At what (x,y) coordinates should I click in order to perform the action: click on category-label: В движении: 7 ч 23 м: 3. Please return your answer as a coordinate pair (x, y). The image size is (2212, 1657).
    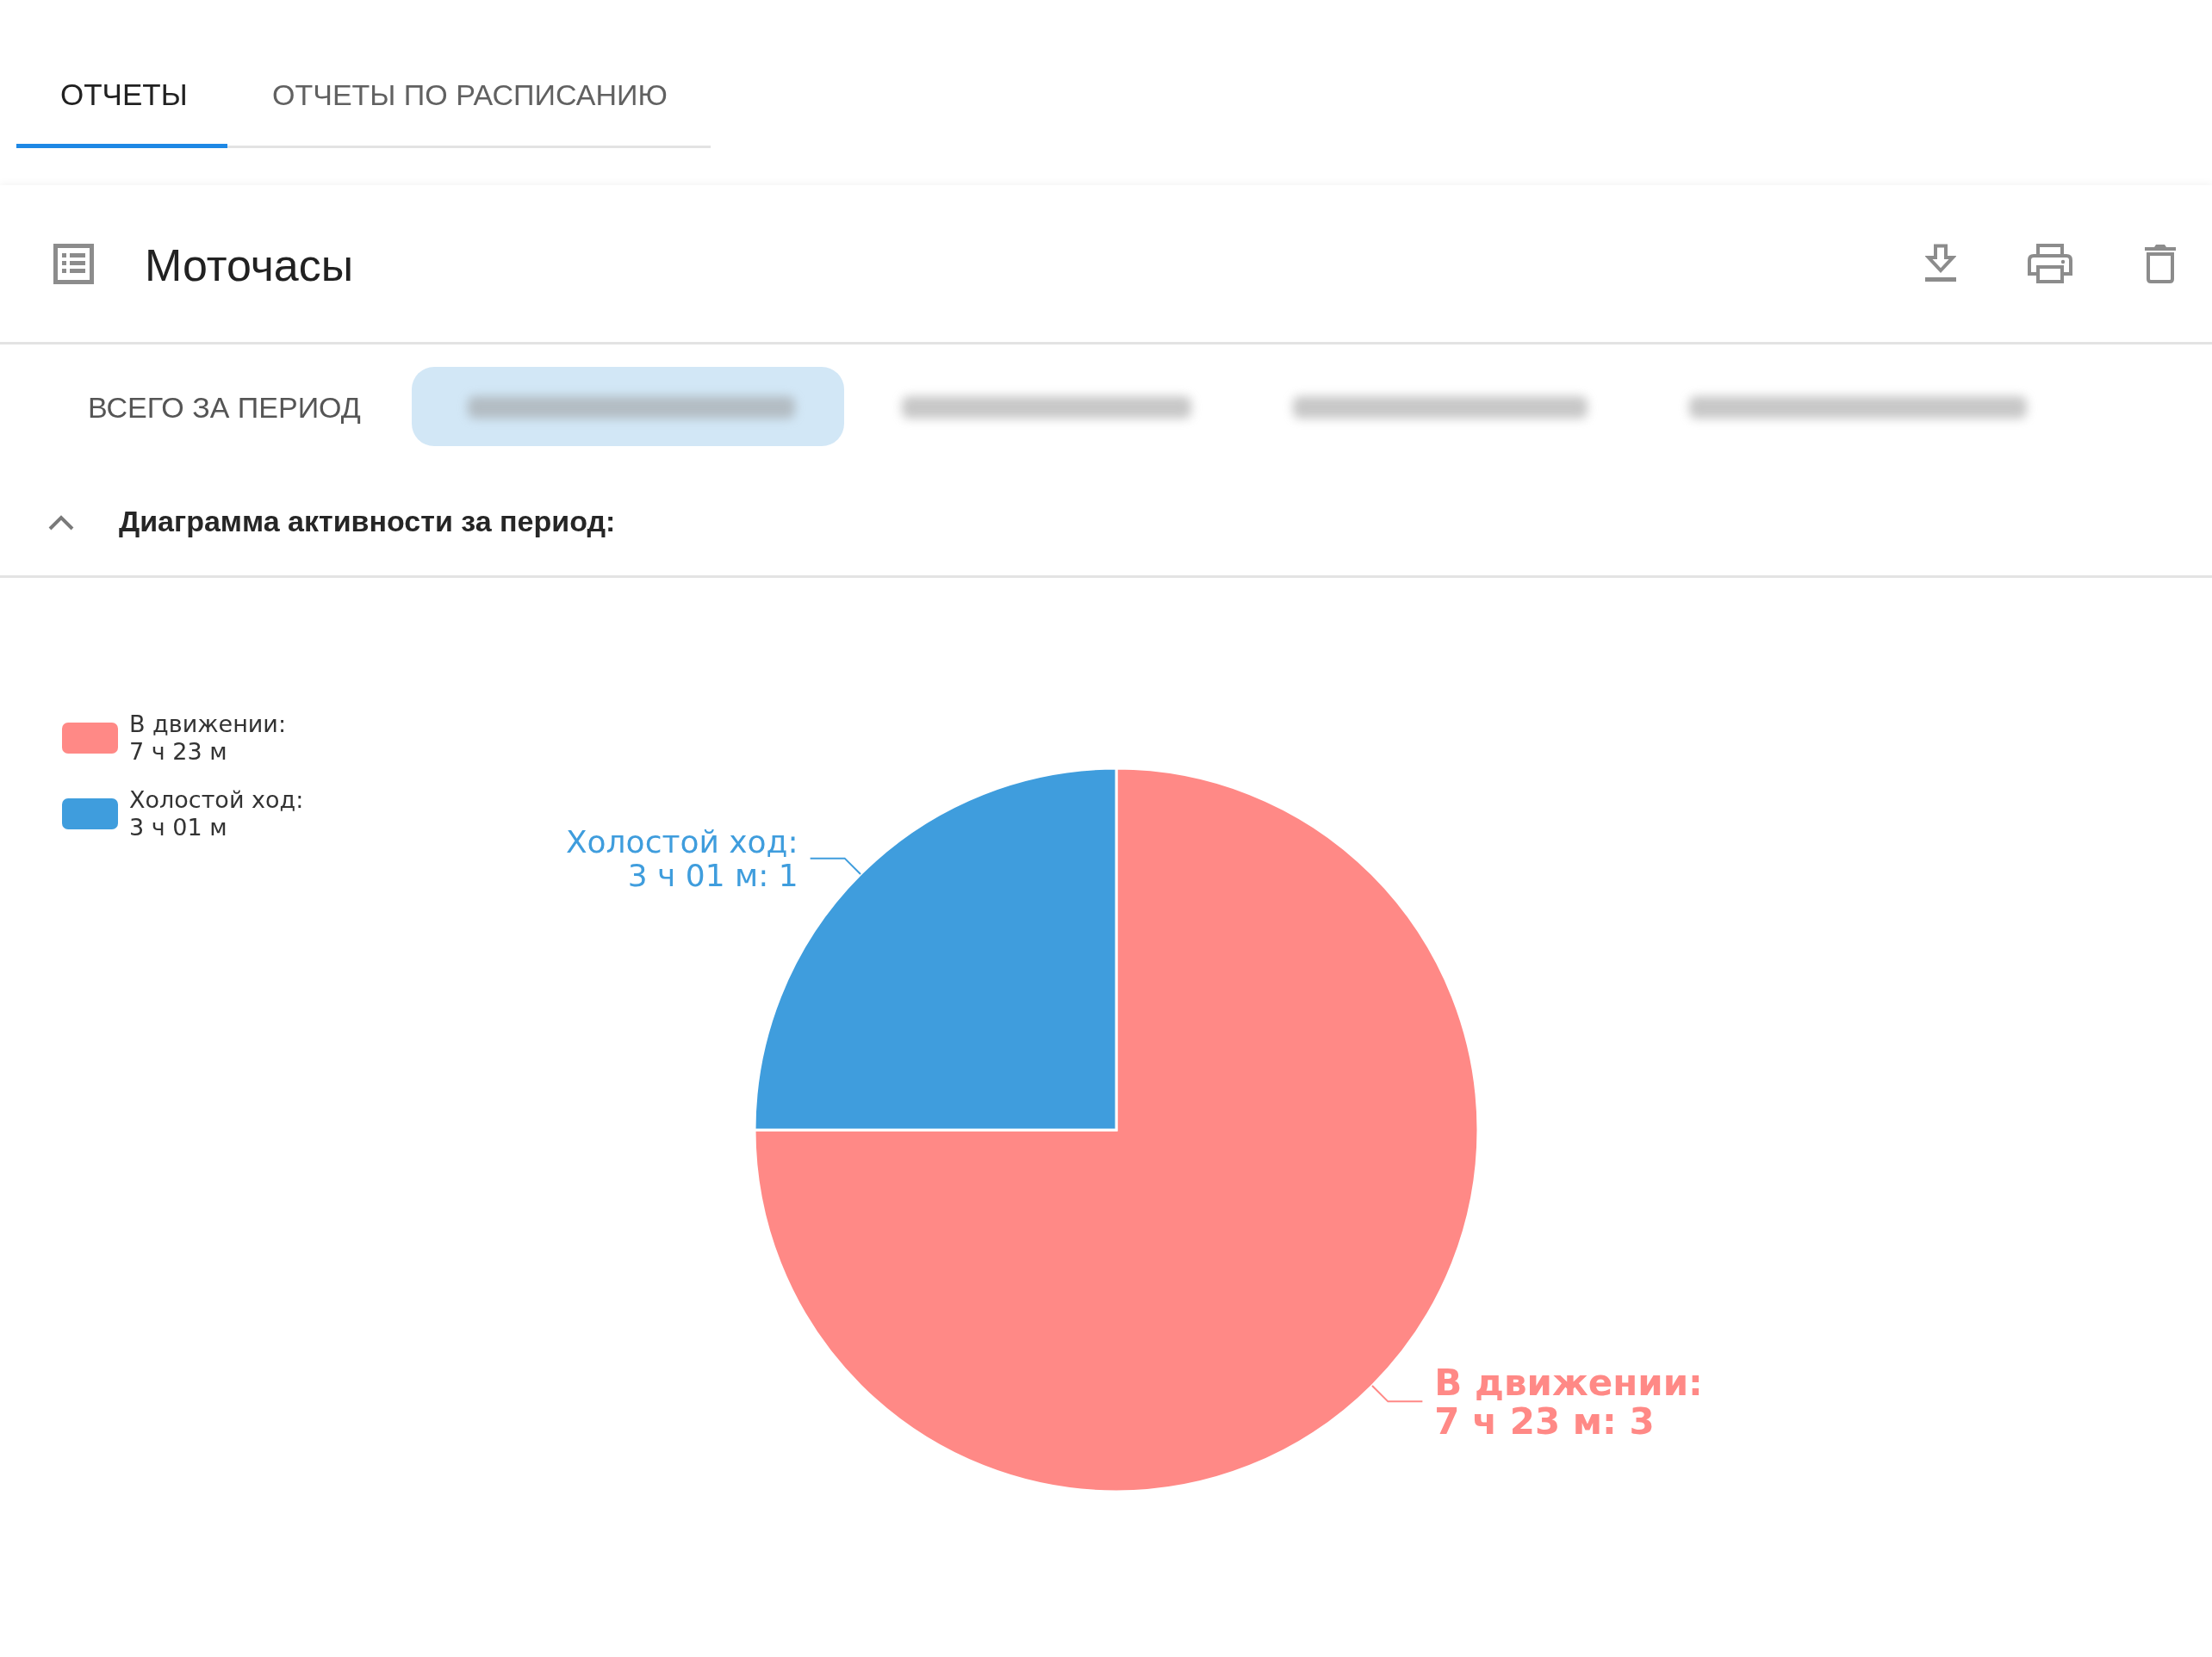
    Looking at the image, I should click on (1568, 1402).